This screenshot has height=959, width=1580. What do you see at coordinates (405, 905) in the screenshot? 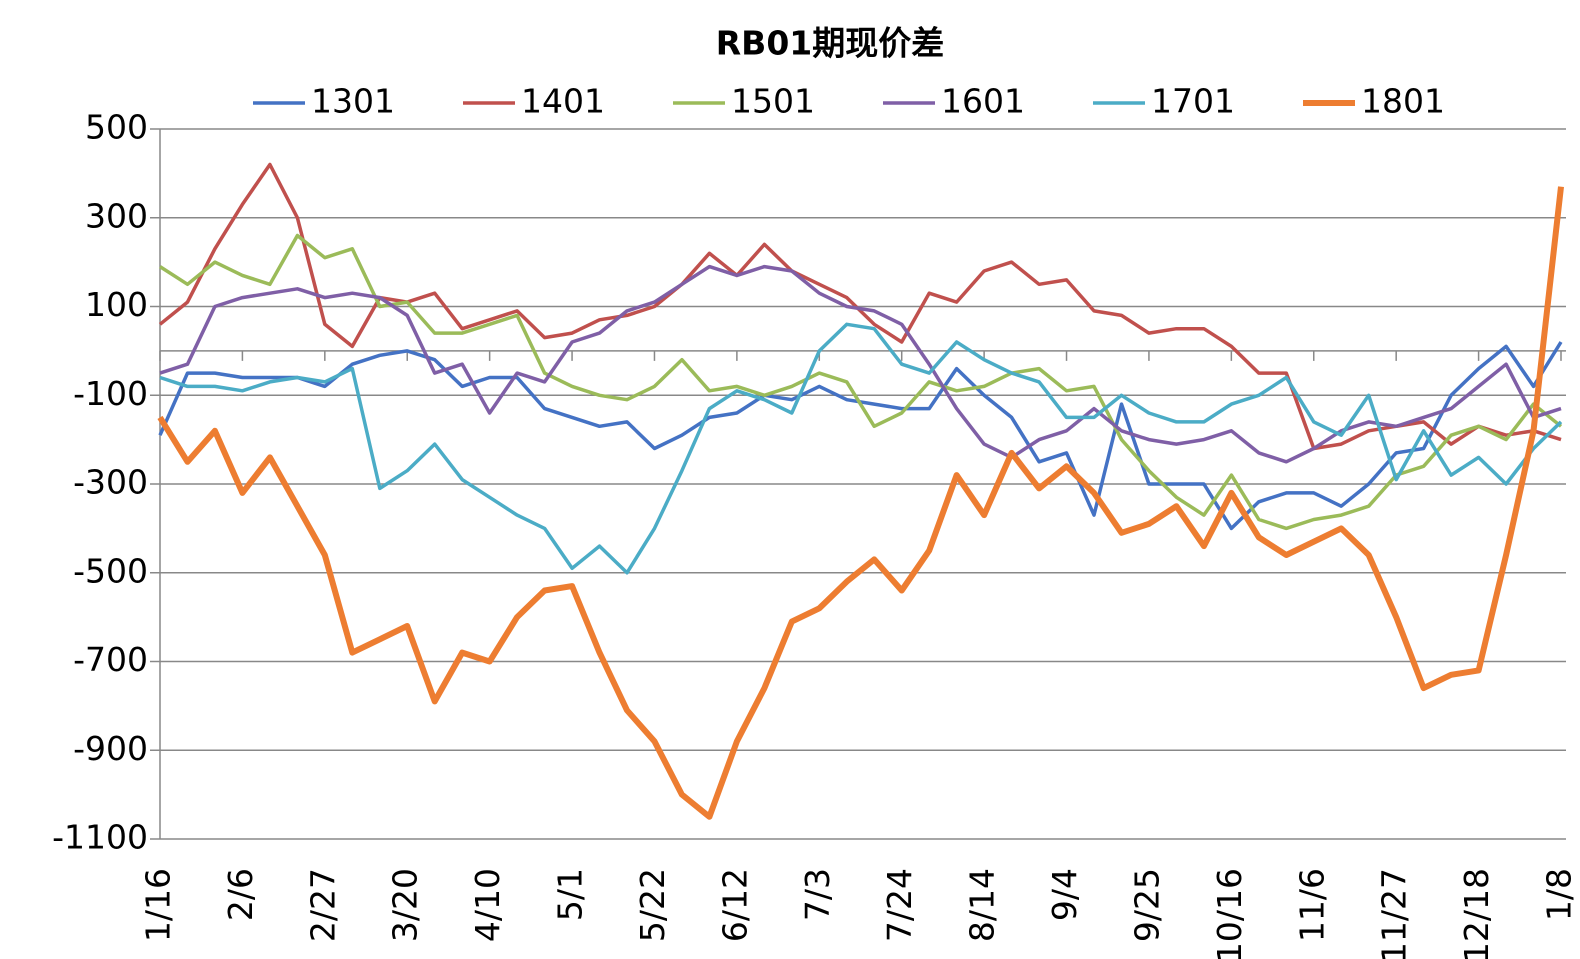
I see `x-tick-label: 3/20` at bounding box center [405, 905].